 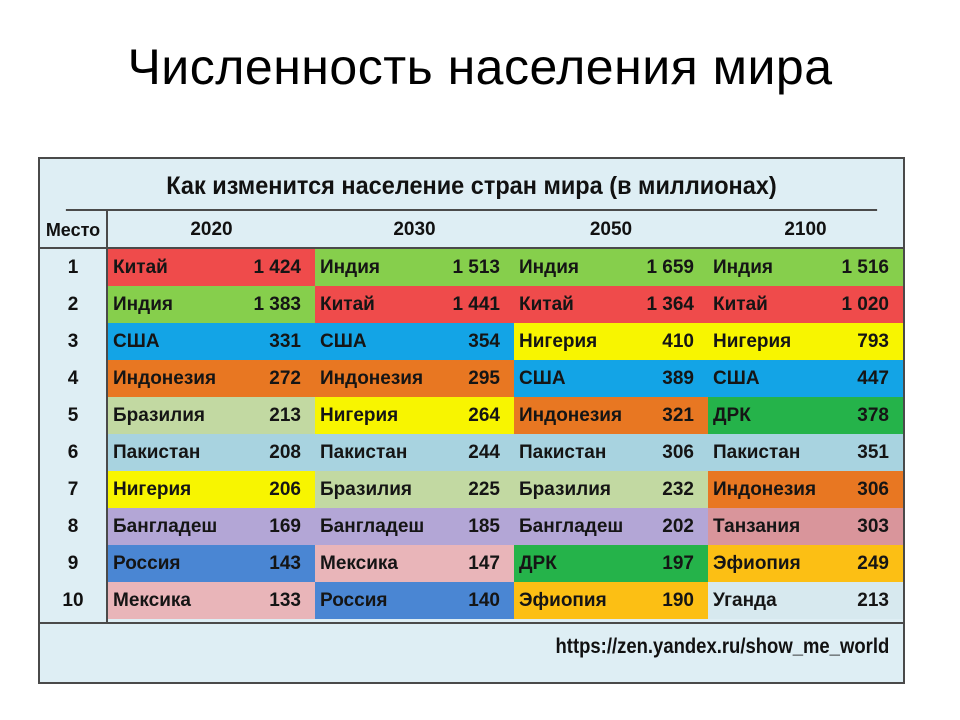 I want to click on place-column: 1 2 3 4 5 6 7 8 9 10, so click(x=74, y=435).